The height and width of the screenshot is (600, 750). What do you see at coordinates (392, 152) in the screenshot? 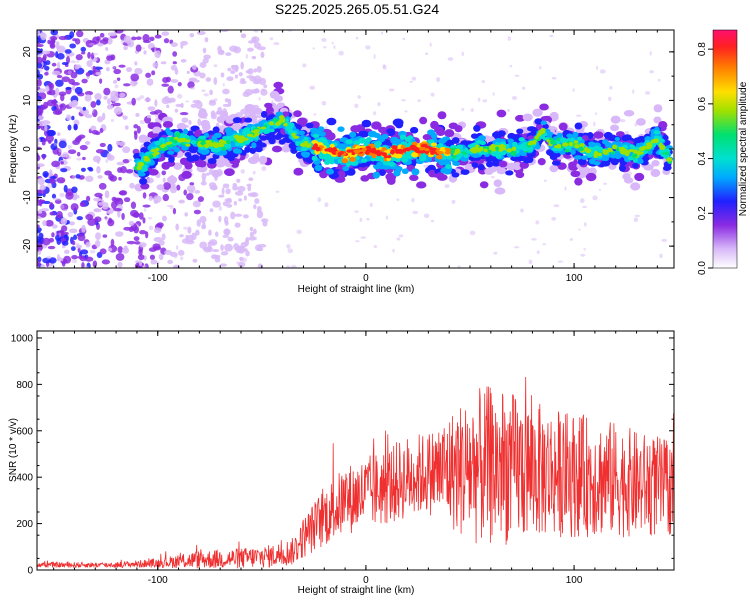
I see `spectrogram-hotspot` at bounding box center [392, 152].